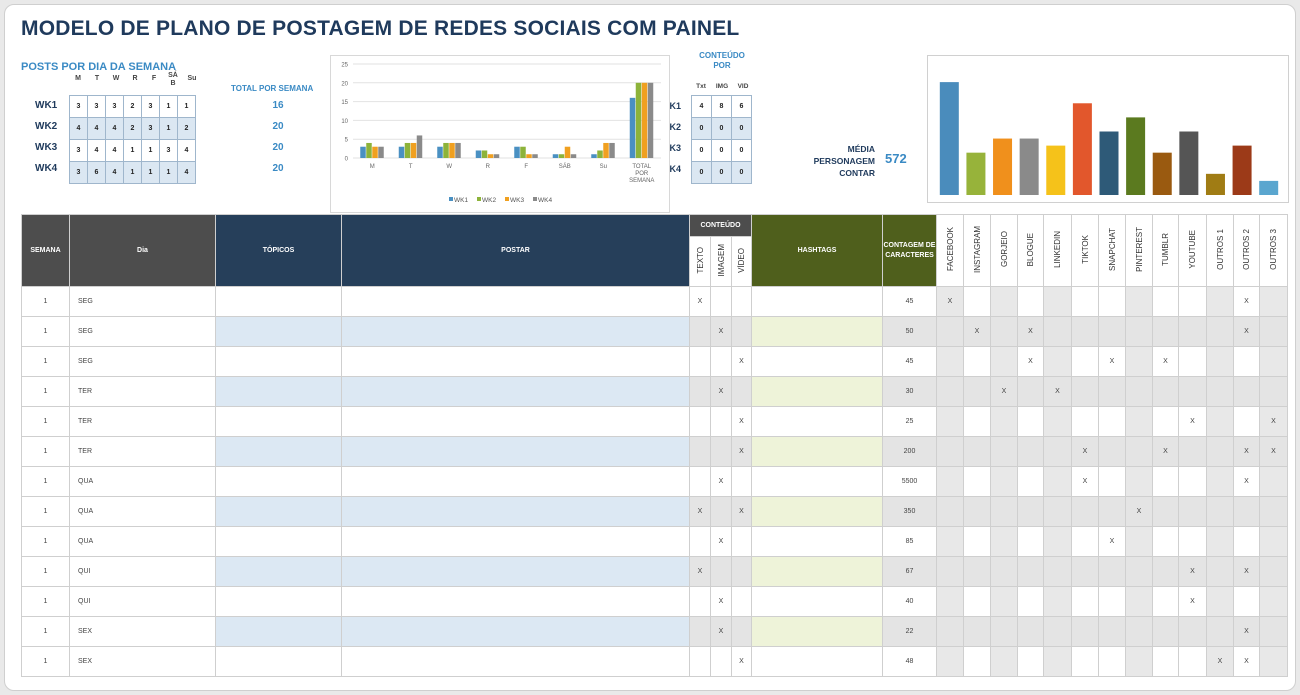 The width and height of the screenshot is (1300, 695). What do you see at coordinates (721, 106) in the screenshot?
I see `content-cell: 8` at bounding box center [721, 106].